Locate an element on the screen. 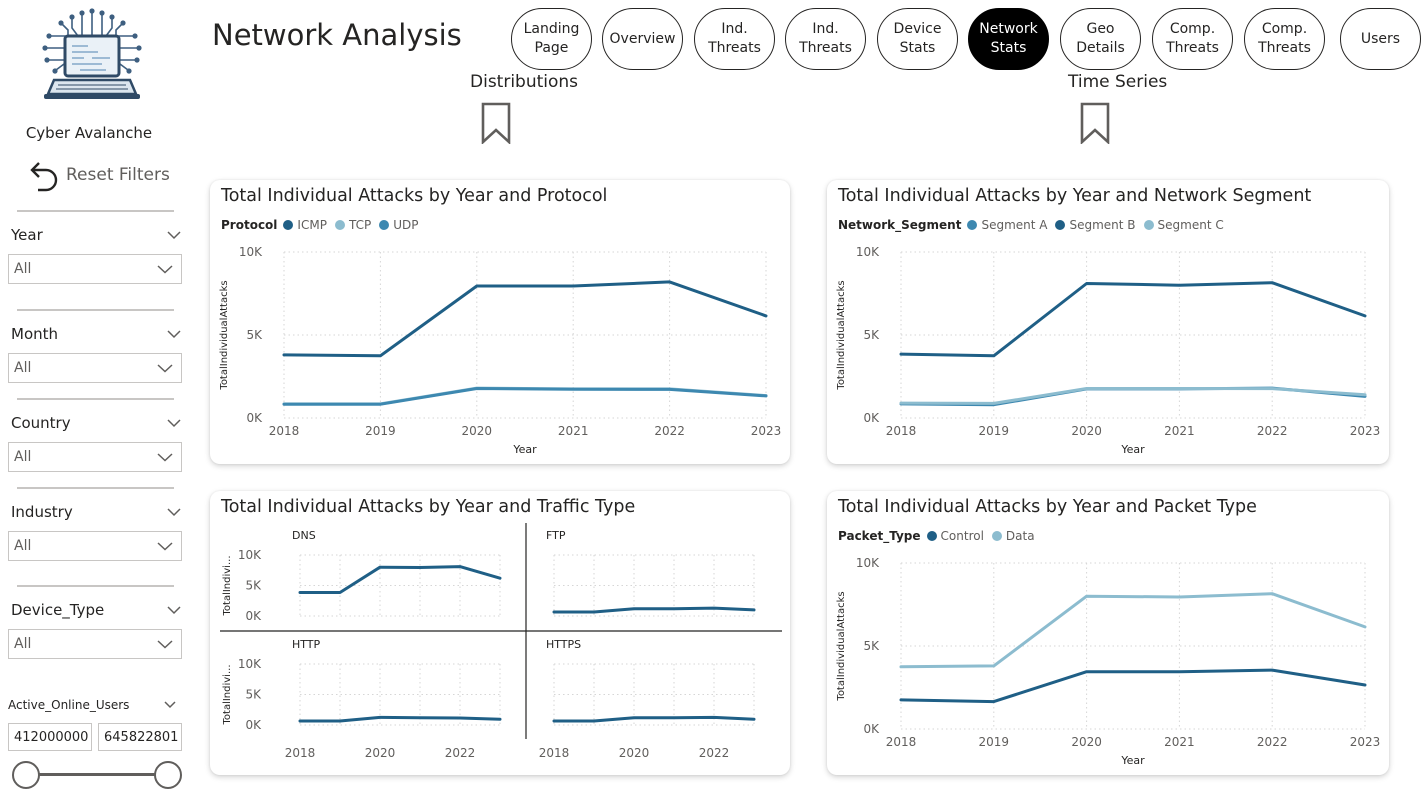 This screenshot has width=1422, height=793. nav-button-comp-threats-8: Comp. Threats is located at coordinates (1284, 39).